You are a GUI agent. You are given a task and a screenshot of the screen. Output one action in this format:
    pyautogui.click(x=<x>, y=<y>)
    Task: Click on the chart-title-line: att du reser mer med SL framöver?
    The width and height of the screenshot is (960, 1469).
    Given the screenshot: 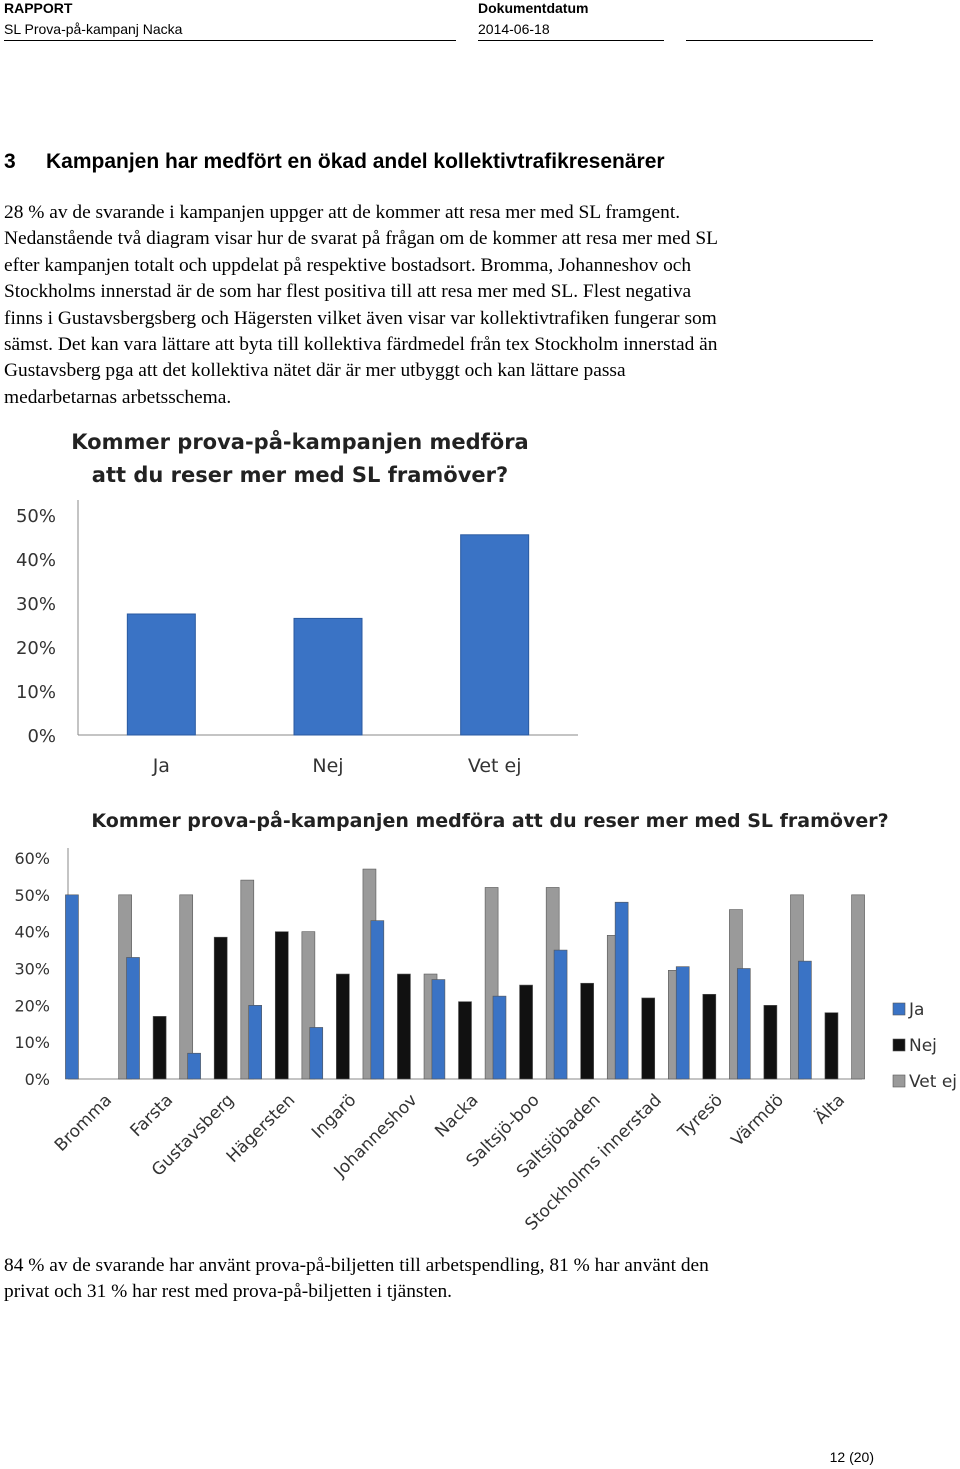 What is the action you would take?
    pyautogui.click(x=300, y=475)
    